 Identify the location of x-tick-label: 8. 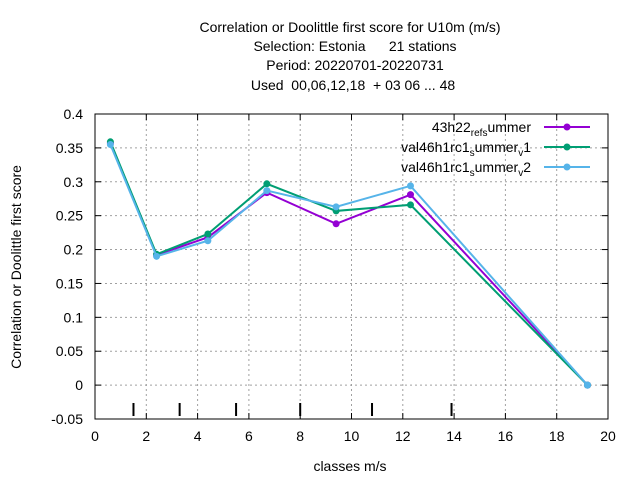
(300, 436).